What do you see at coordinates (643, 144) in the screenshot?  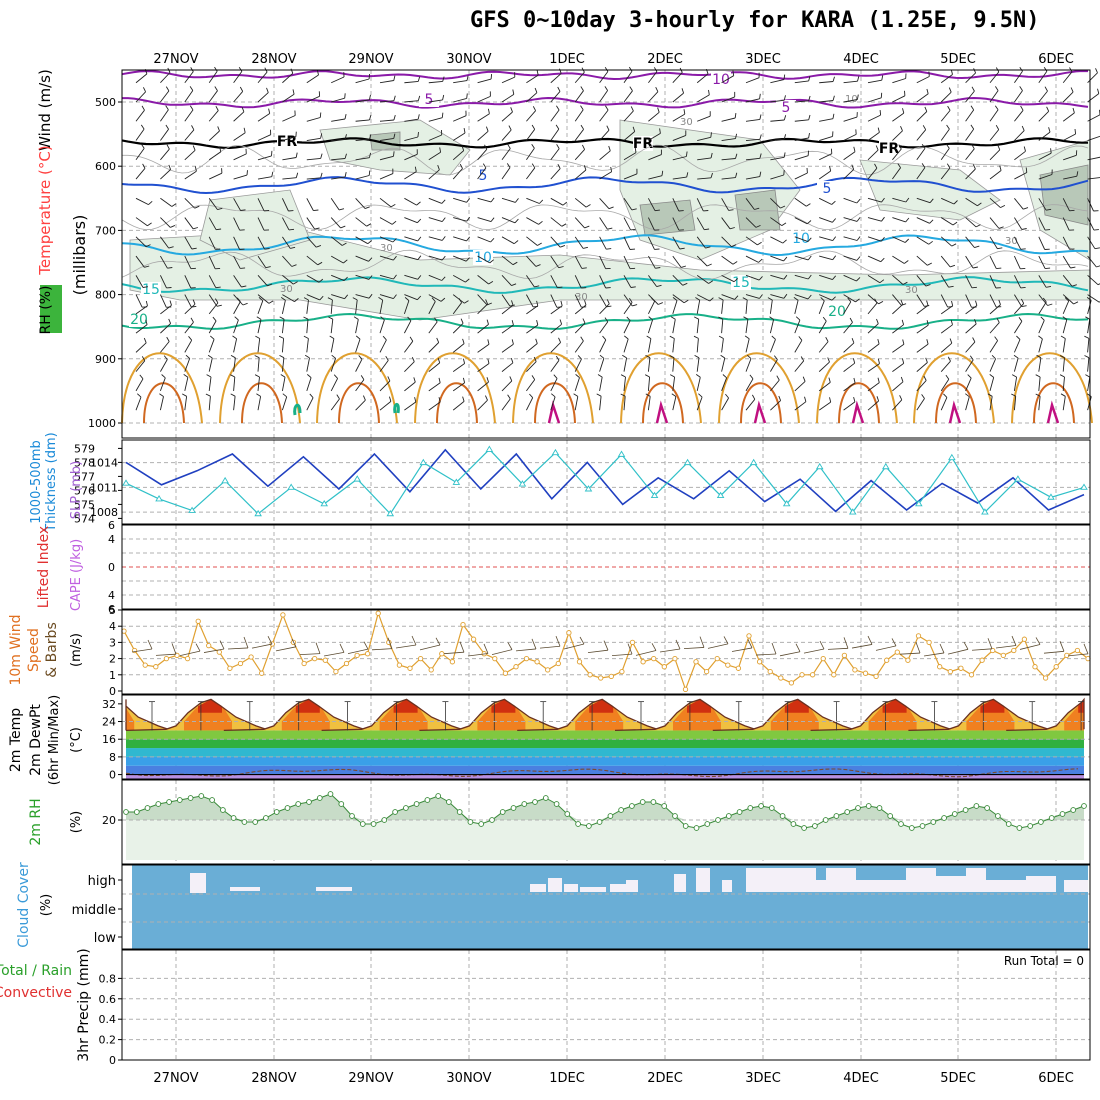 I see `contour-label: FR` at bounding box center [643, 144].